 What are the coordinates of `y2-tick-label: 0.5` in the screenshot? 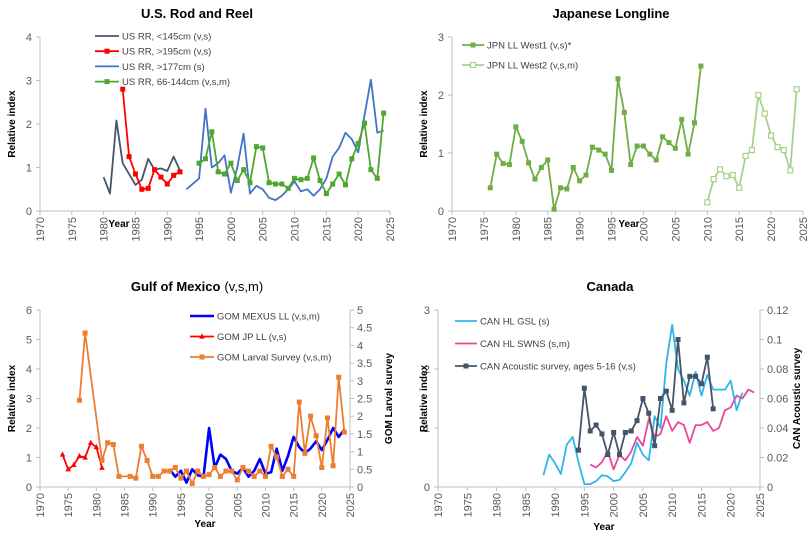 It's located at (364, 470).